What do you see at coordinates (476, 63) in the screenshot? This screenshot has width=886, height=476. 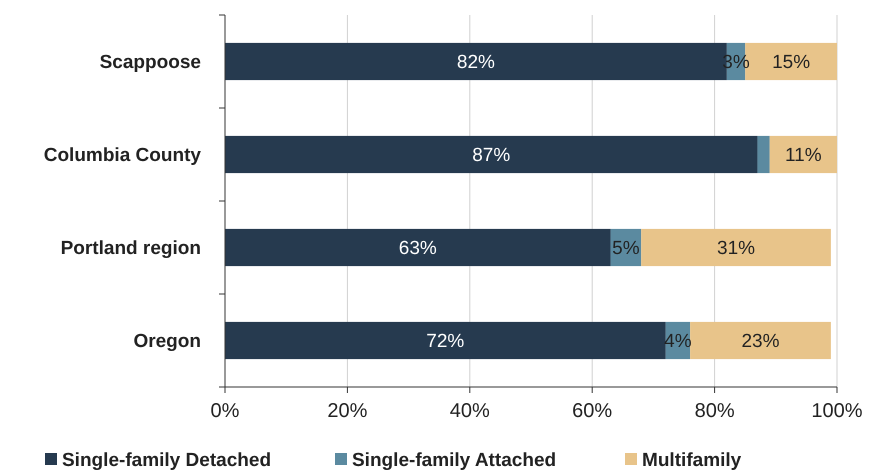 I see `data-label: 82%` at bounding box center [476, 63].